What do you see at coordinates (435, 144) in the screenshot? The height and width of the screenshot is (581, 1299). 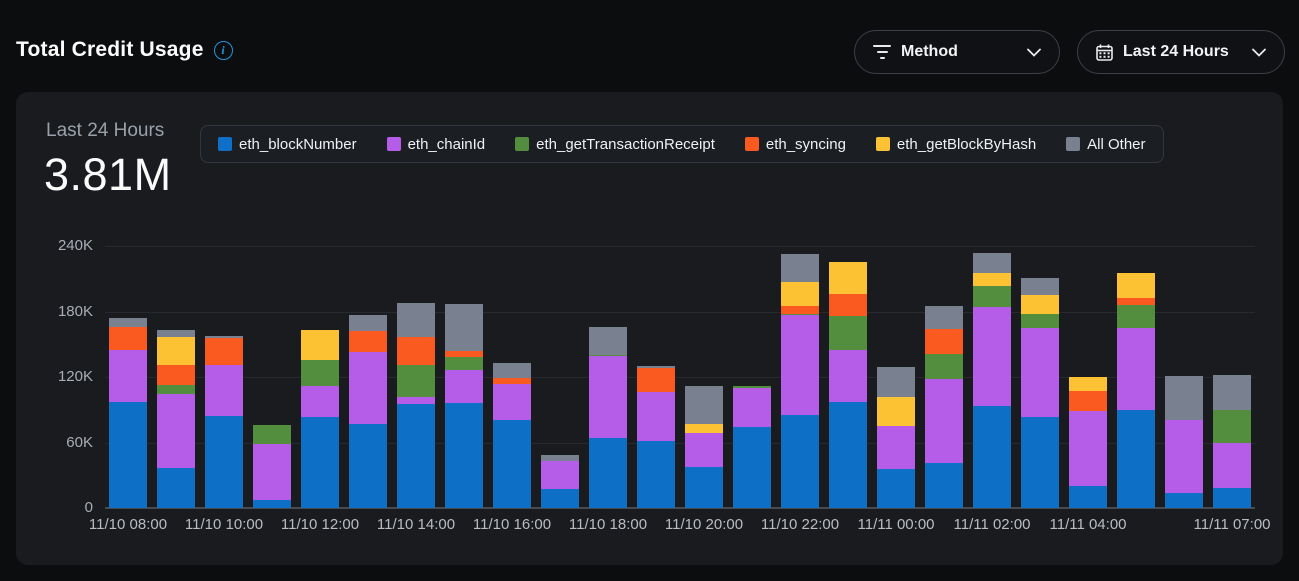 I see `legend-item: eth_chainId` at bounding box center [435, 144].